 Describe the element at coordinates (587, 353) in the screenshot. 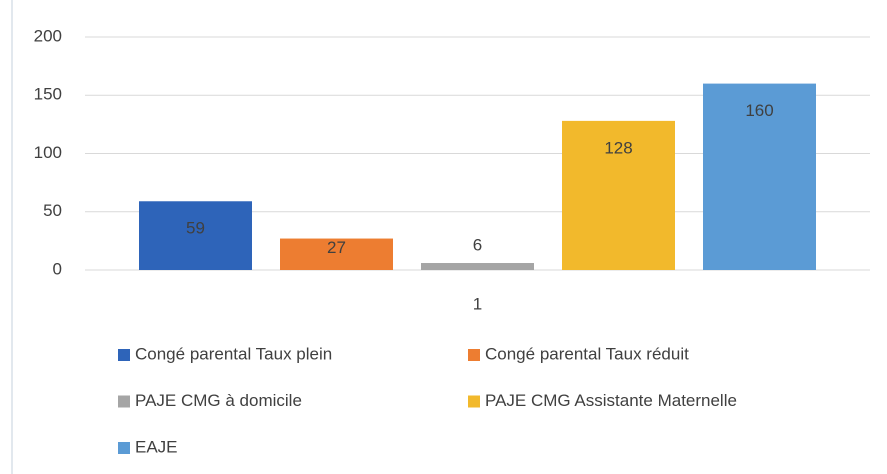

I see `legend-label: Congé parental Taux réduit` at that location.